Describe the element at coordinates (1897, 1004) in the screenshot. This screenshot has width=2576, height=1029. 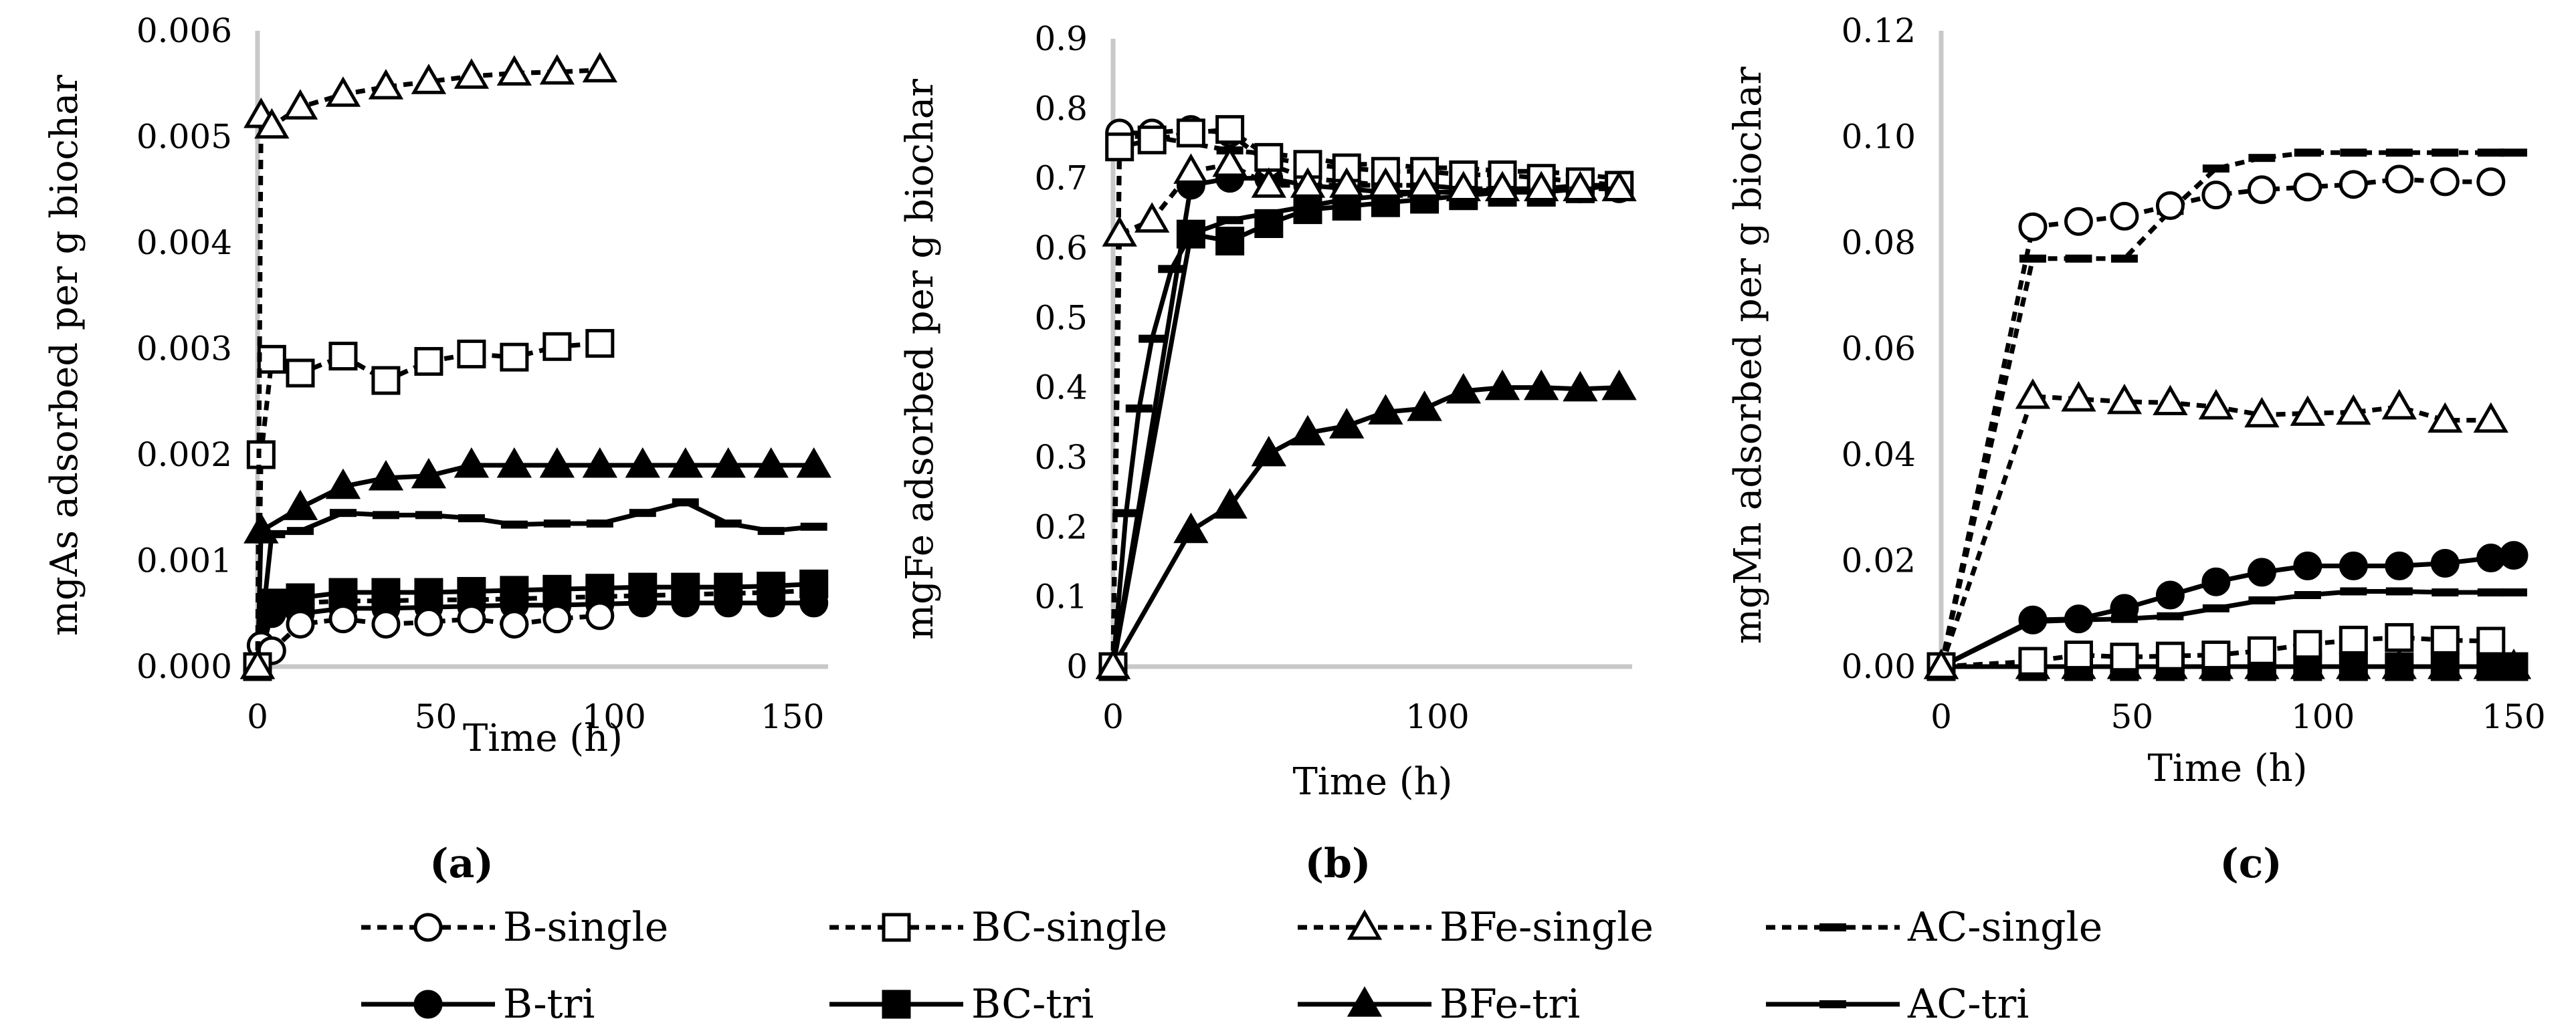
I see `legend-item-AC-tri: AC-tri` at that location.